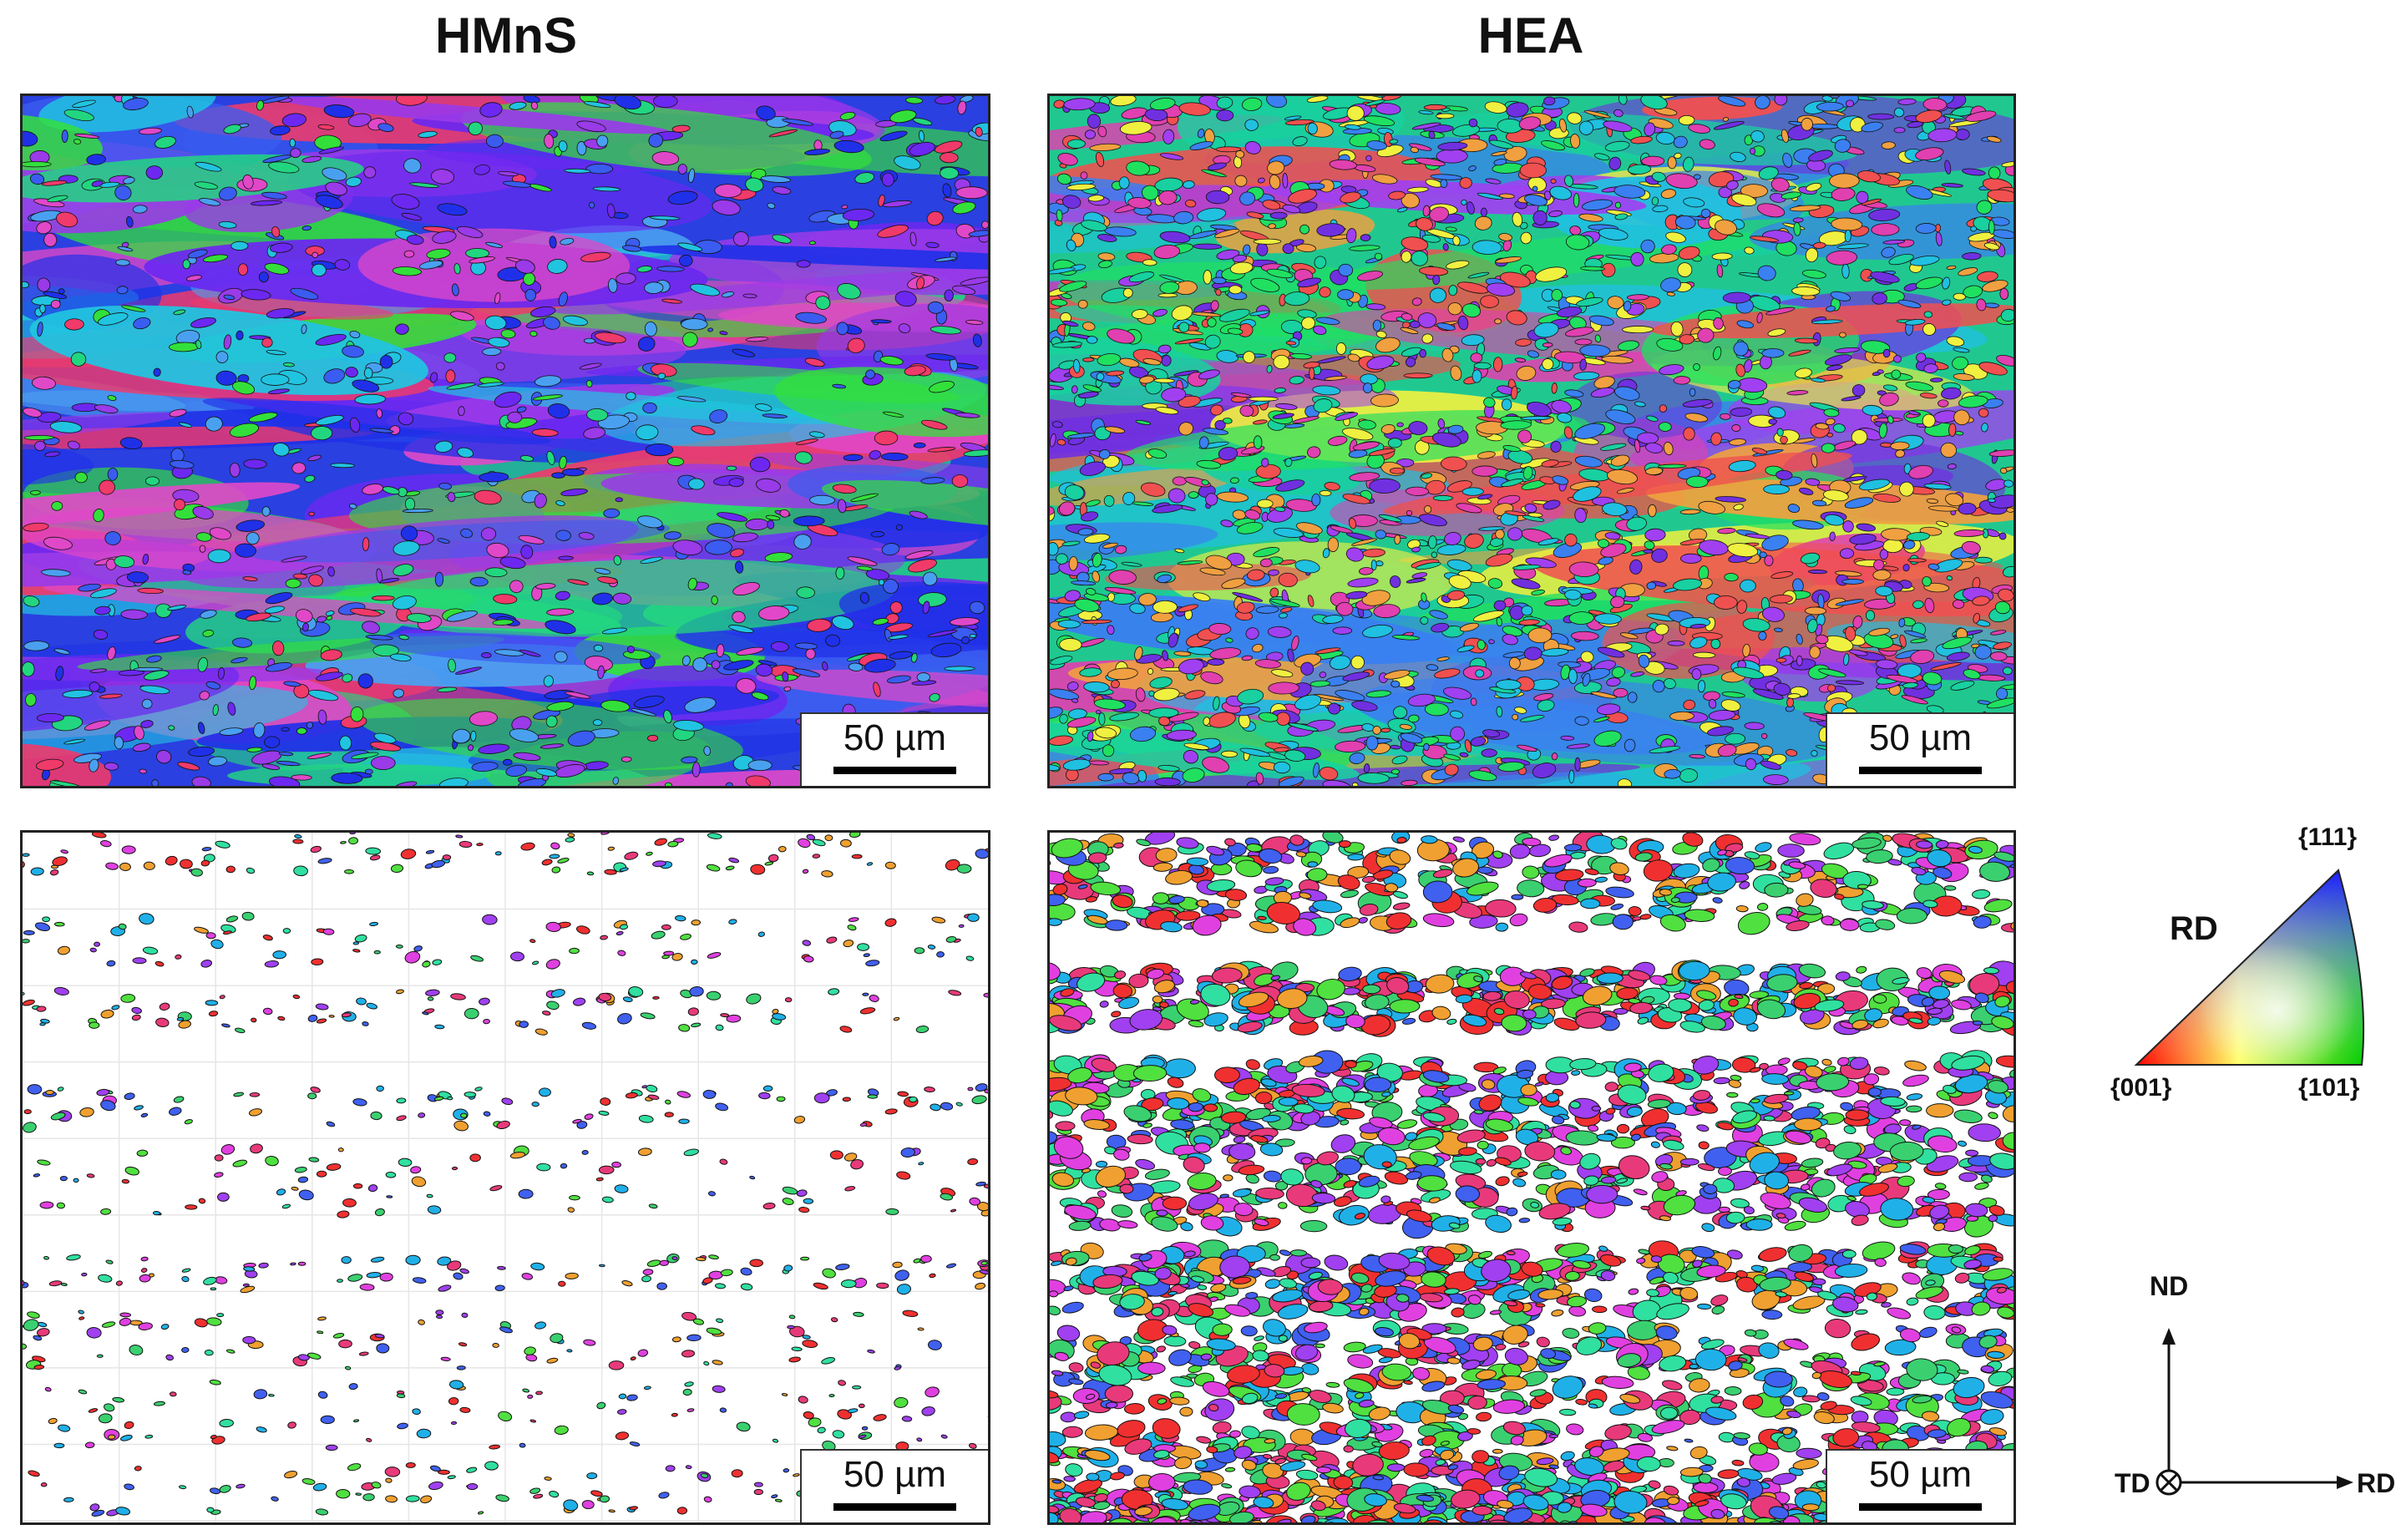 The height and width of the screenshot is (1540, 2396). I want to click on ipf-label-101: {101}, so click(2329, 1088).